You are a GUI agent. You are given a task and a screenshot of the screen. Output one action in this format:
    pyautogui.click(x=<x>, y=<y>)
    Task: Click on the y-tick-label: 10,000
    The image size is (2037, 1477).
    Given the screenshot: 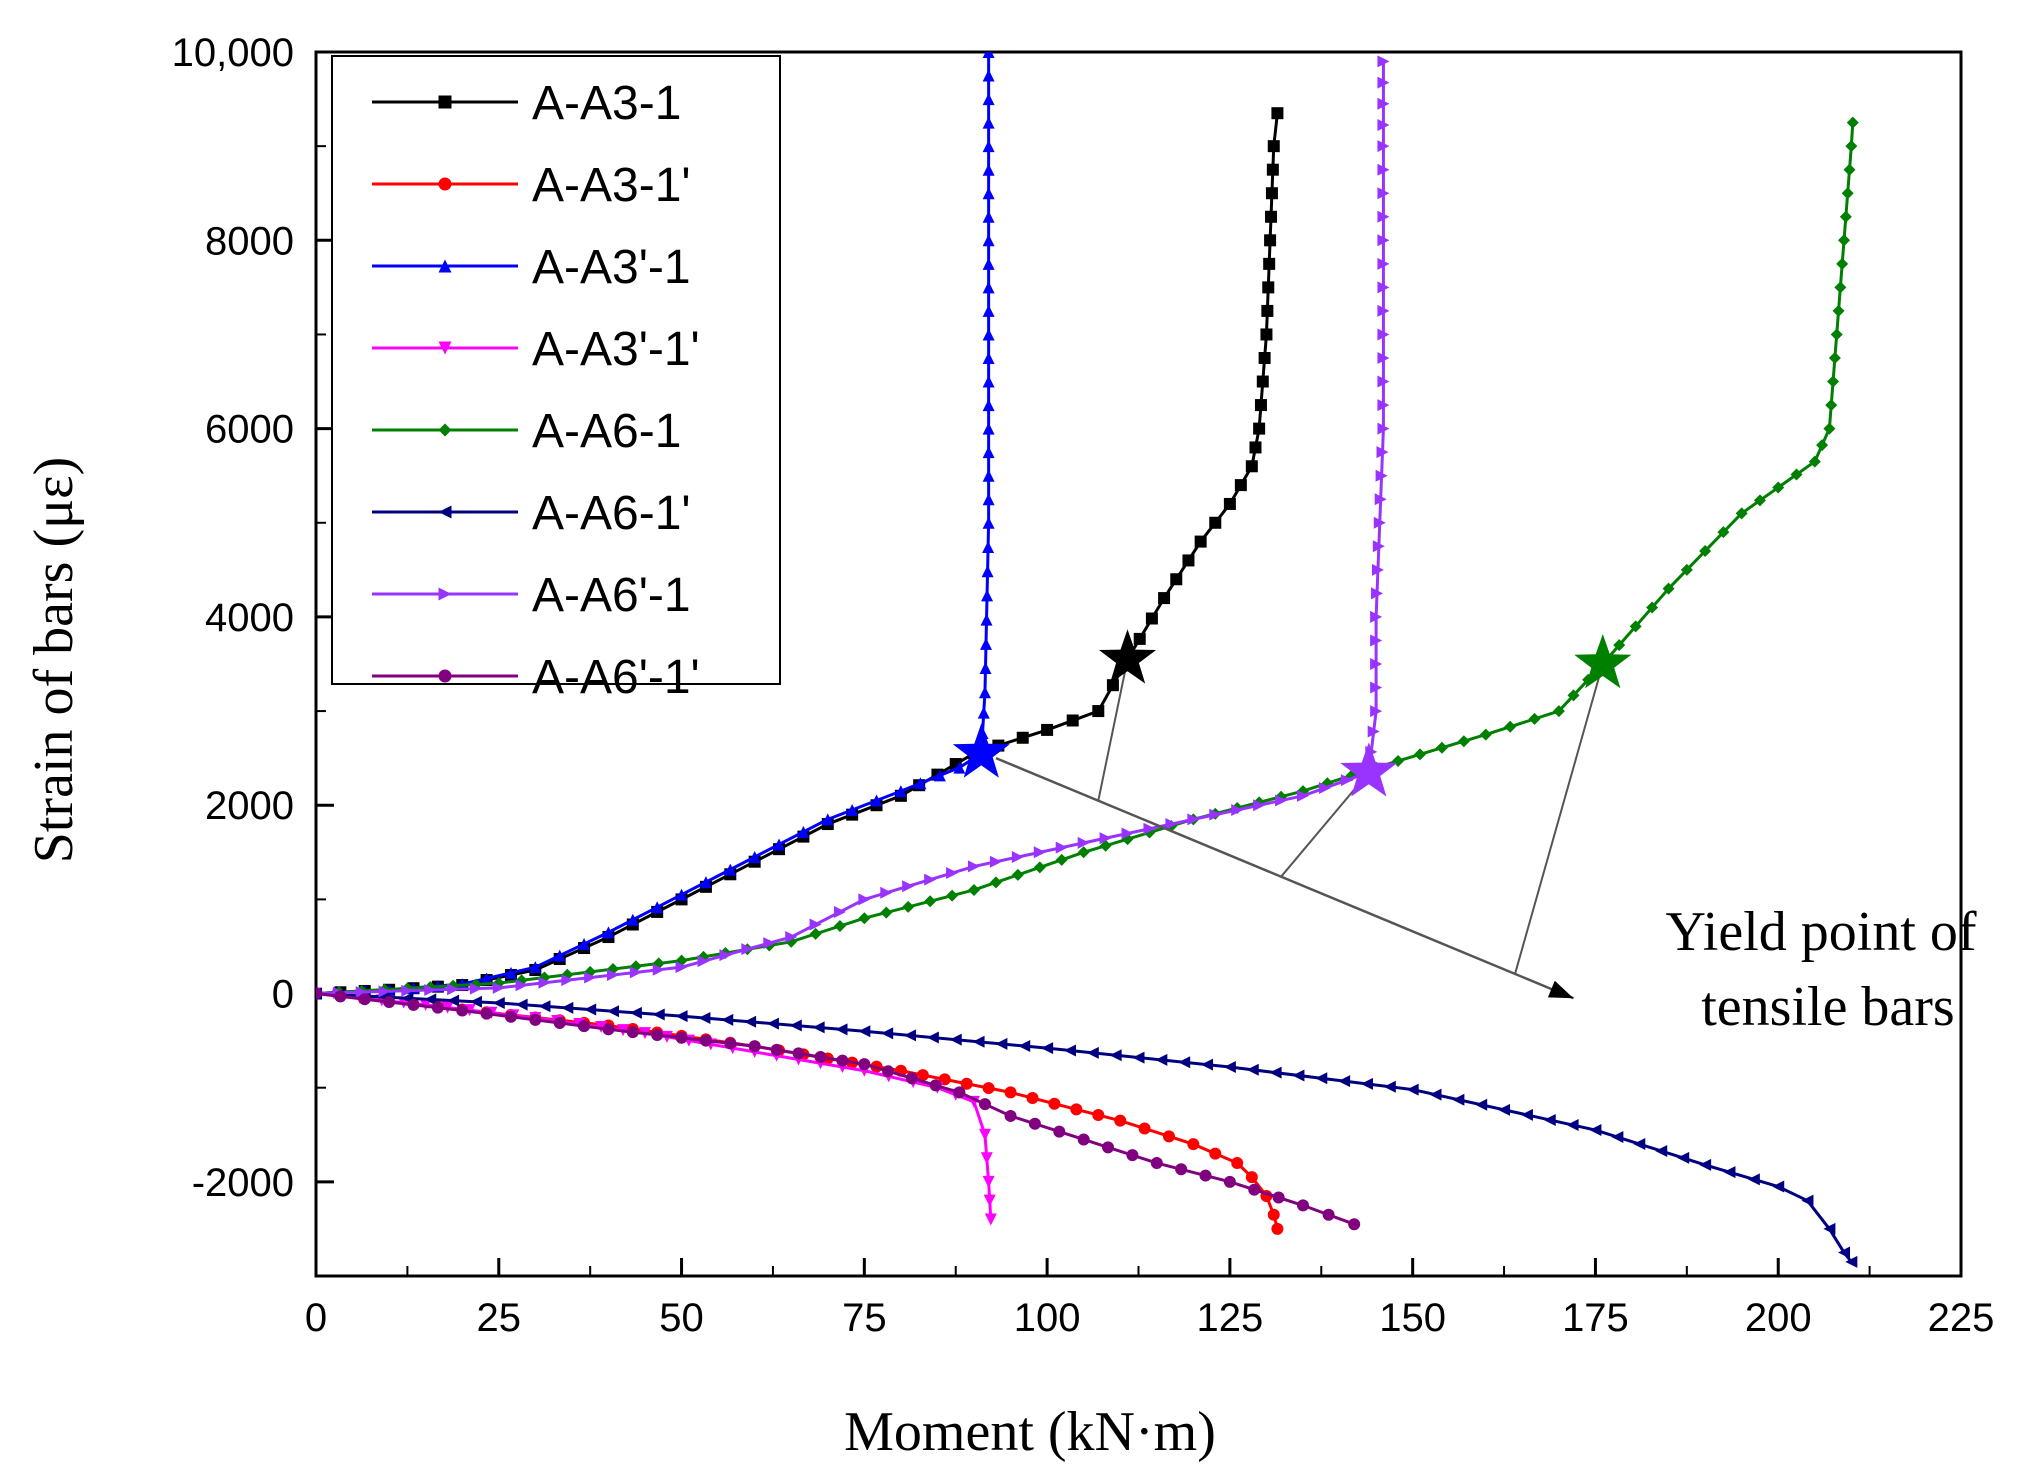 What is the action you would take?
    pyautogui.click(x=233, y=53)
    